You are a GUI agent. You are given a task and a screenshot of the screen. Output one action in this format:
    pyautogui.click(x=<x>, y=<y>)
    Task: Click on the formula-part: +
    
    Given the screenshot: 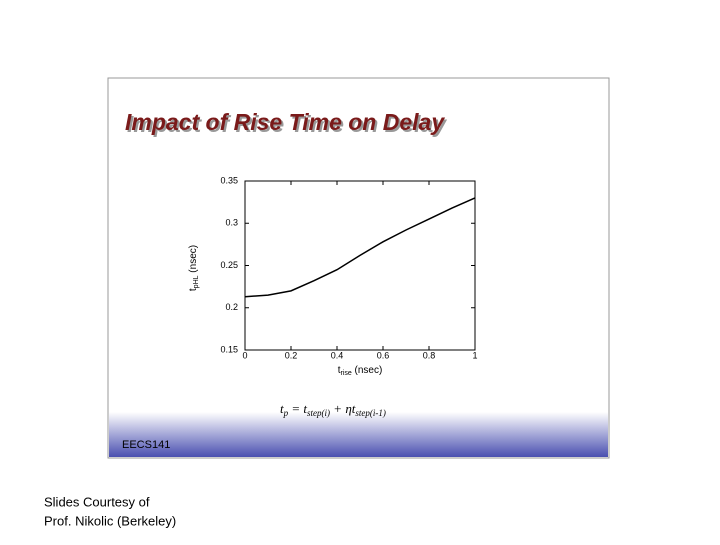 What is the action you would take?
    pyautogui.click(x=337, y=408)
    